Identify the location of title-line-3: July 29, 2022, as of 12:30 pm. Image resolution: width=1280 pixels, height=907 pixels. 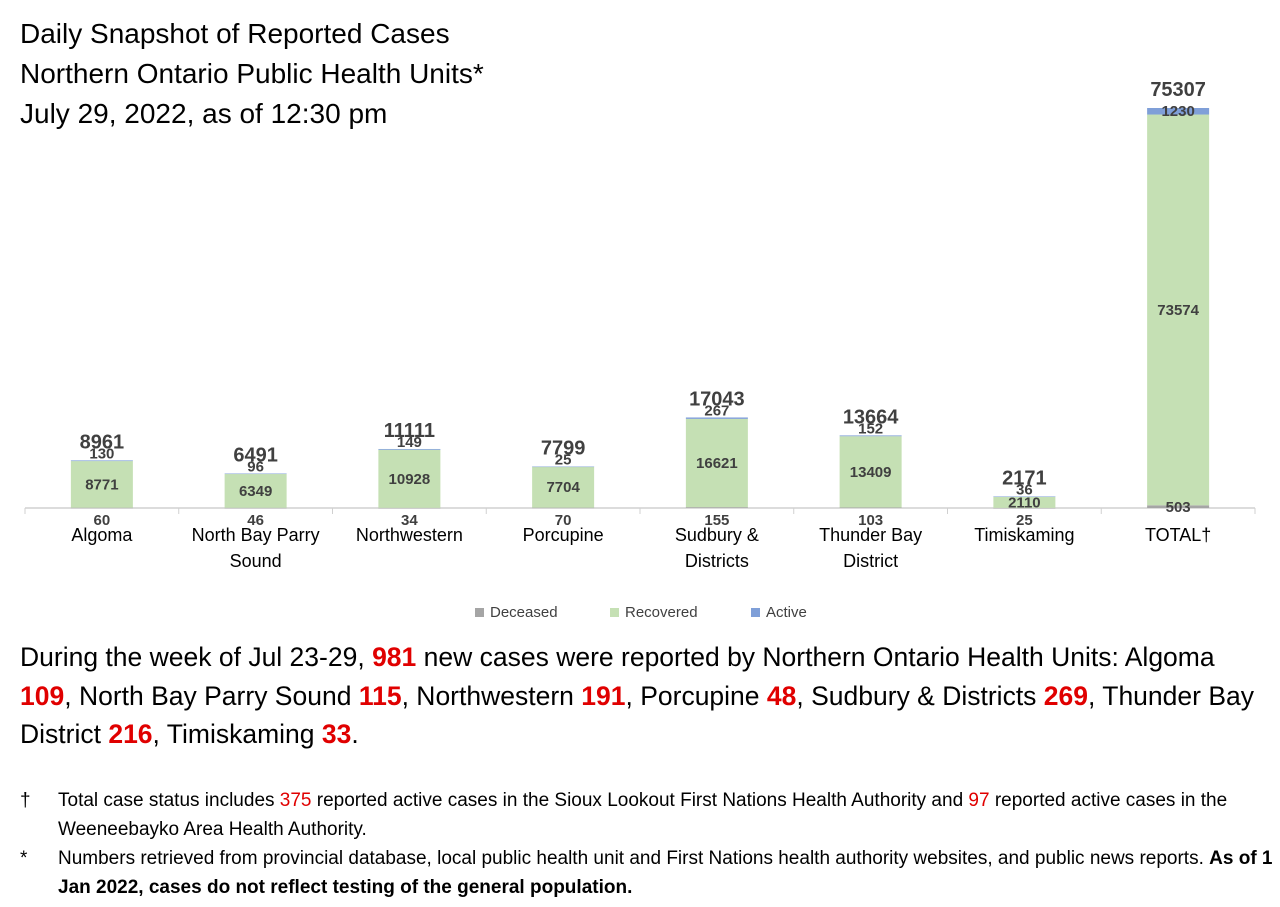
(204, 113).